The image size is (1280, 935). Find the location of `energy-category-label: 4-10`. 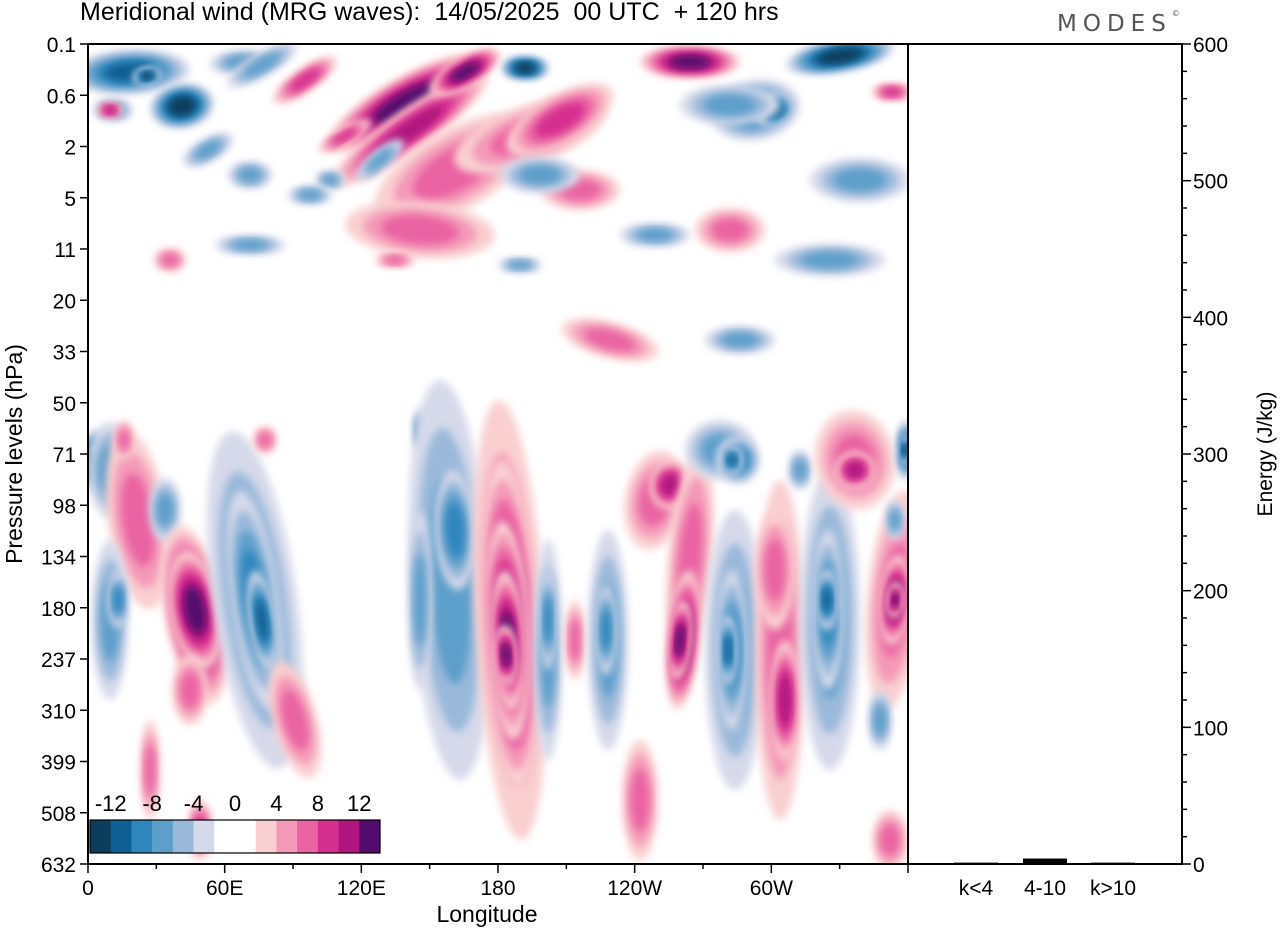

energy-category-label: 4-10 is located at coordinates (1045, 888).